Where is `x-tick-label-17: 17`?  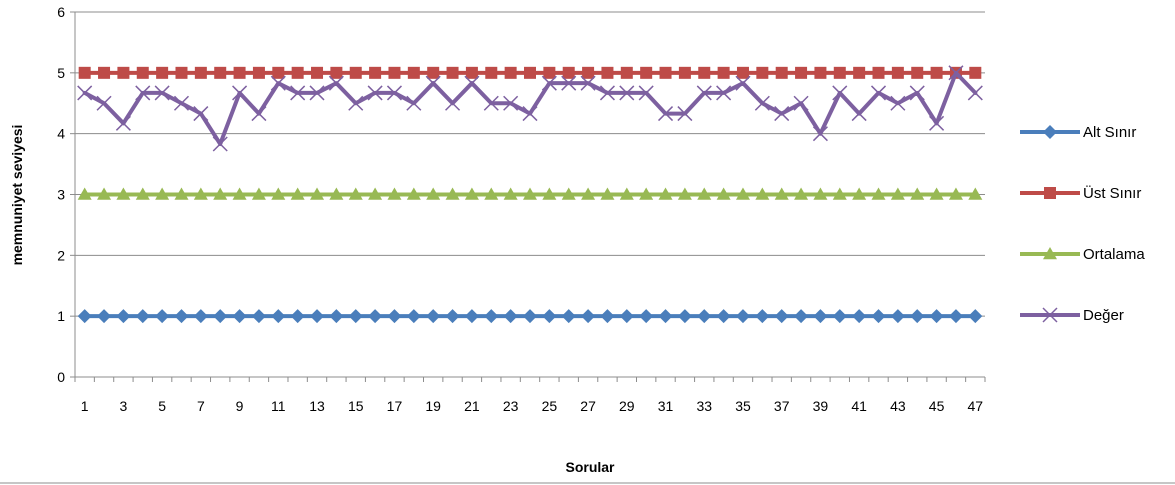
x-tick-label-17: 17 is located at coordinates (395, 406).